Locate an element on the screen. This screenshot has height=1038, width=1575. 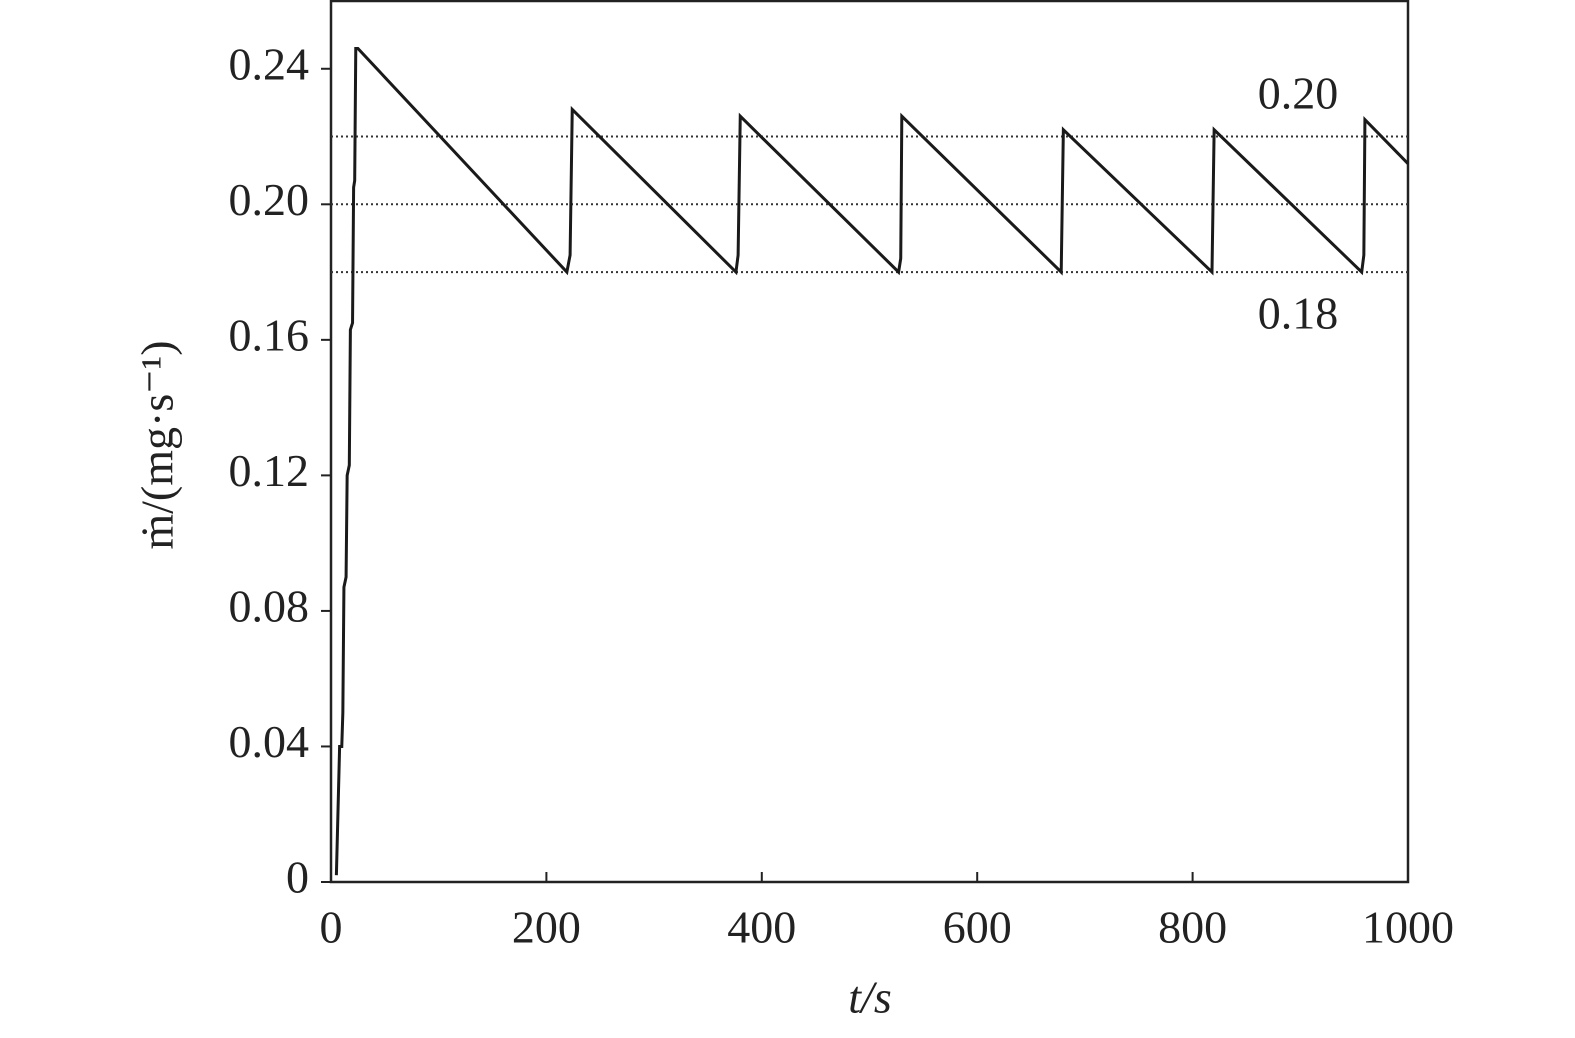
y-tick-label: 0.04 is located at coordinates (269, 741).